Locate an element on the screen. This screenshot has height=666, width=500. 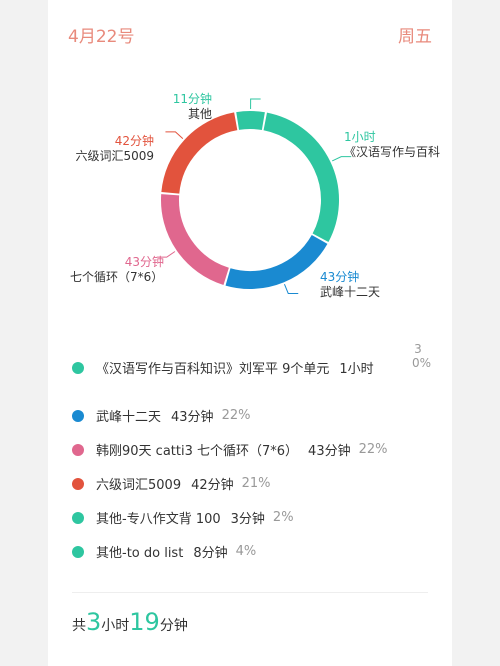
legend-percent-vertical: 30% is located at coordinates (422, 356).